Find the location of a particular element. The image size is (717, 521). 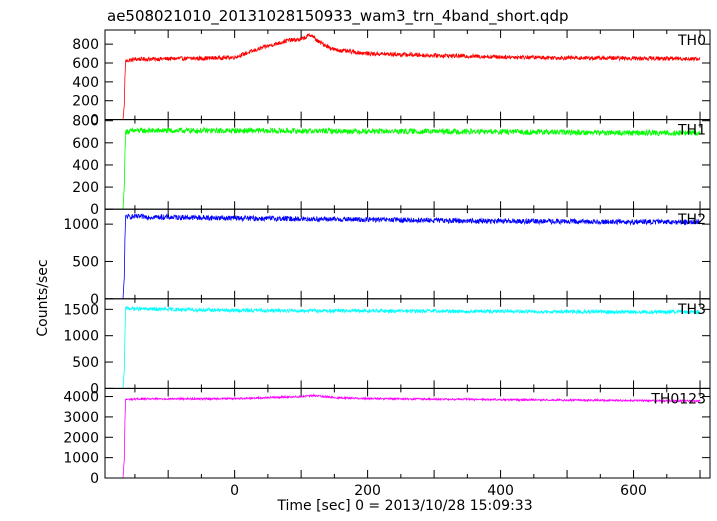

panel-label: TH0123 is located at coordinates (678, 399).